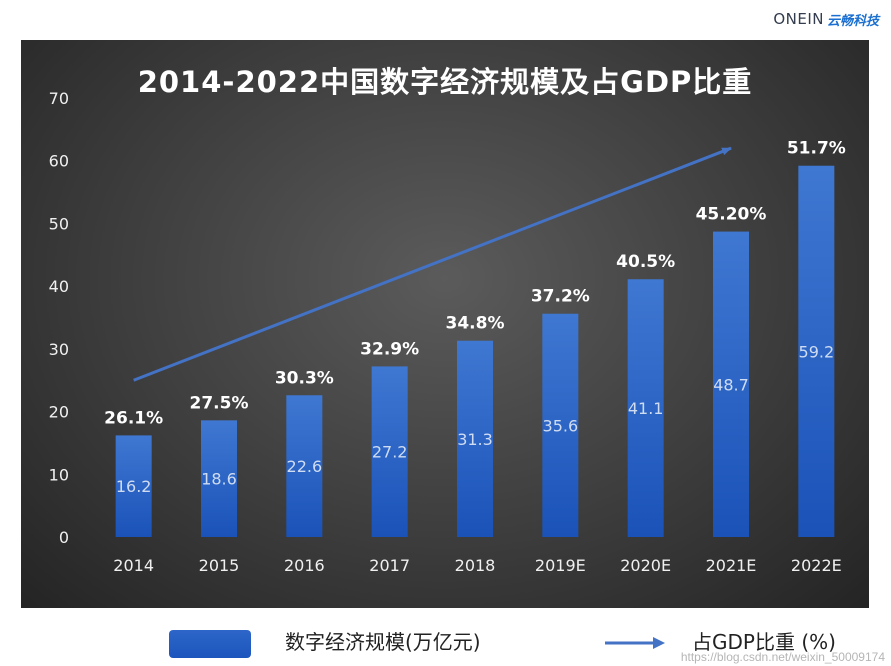 The width and height of the screenshot is (891, 666). What do you see at coordinates (645, 262) in the screenshot?
I see `share-label: 40.5%` at bounding box center [645, 262].